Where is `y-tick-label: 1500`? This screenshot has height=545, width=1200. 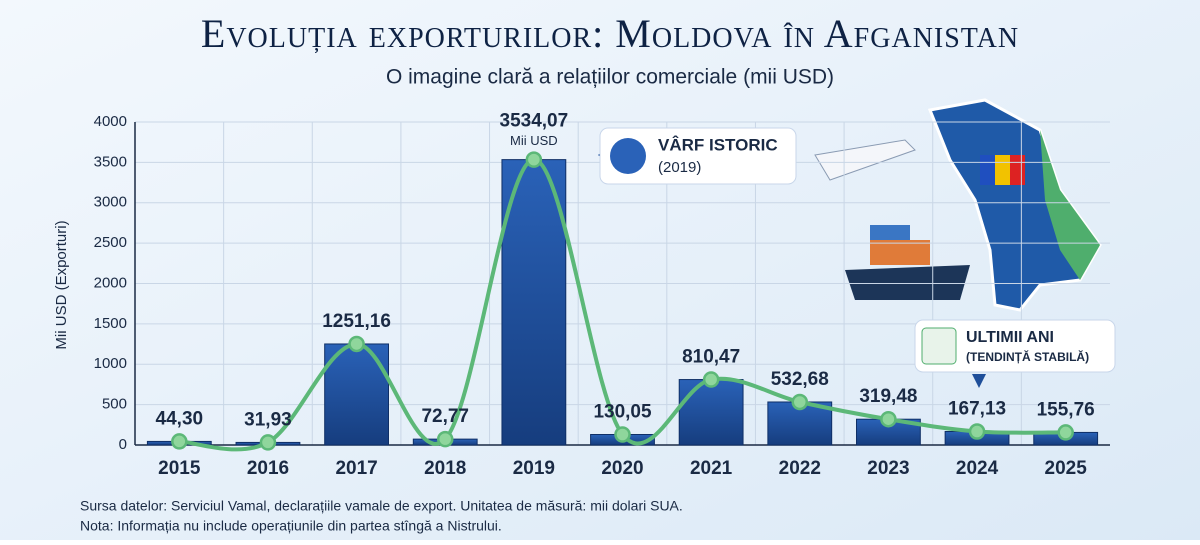 y-tick-label: 1500 is located at coordinates (110, 323).